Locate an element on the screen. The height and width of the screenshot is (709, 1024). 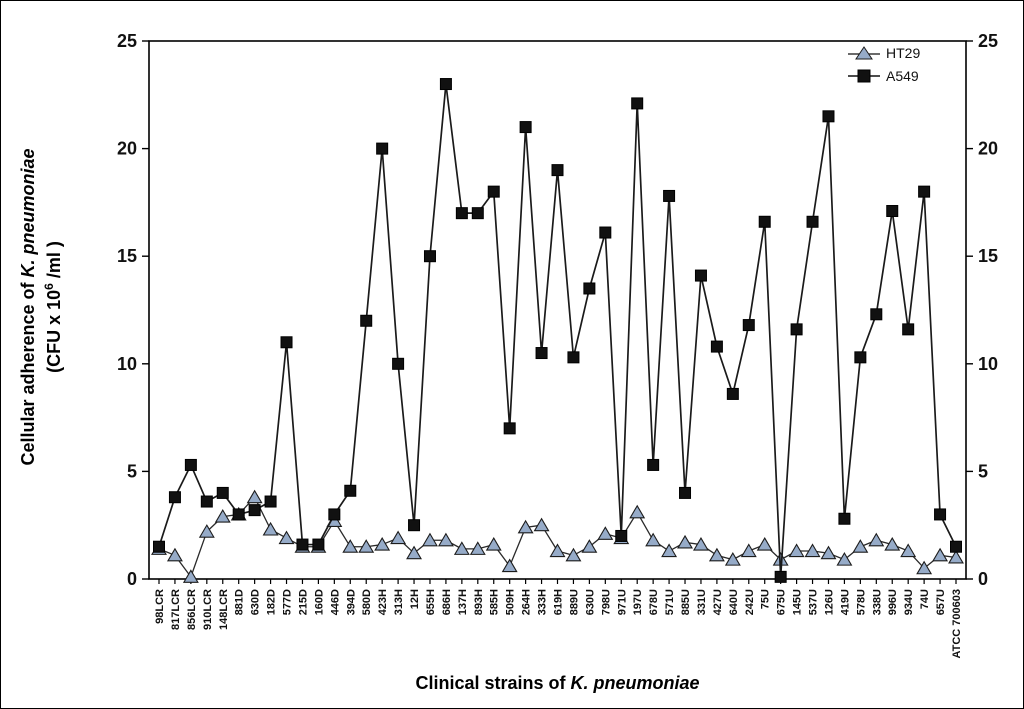
x-tick-label: 126U is located at coordinates (829, 602).